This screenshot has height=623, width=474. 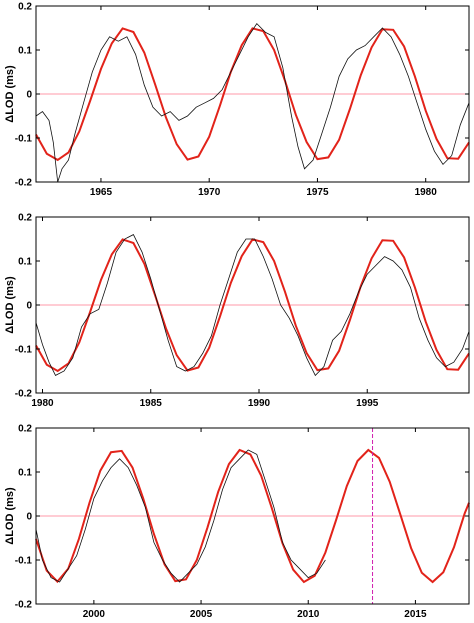 I want to click on x-tick-label: 2015, so click(x=415, y=614).